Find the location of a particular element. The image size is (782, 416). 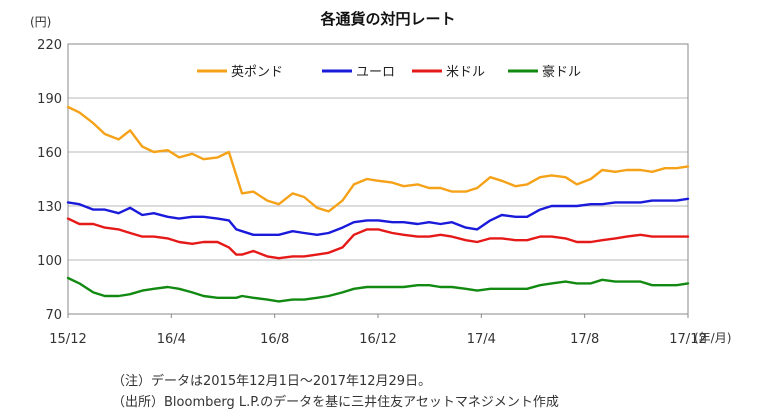

legend: 英ポンド ユーロ 米ドル 豪ドル is located at coordinates (389, 72).